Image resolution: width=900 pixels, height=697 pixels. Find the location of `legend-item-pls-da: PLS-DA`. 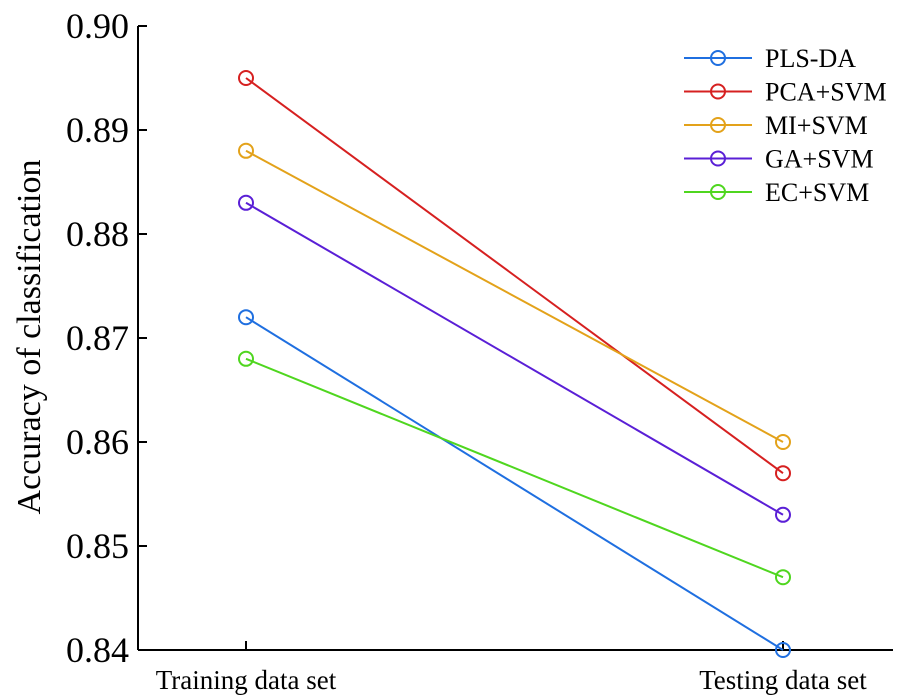

legend-item-pls-da: PLS-DA is located at coordinates (770, 58).